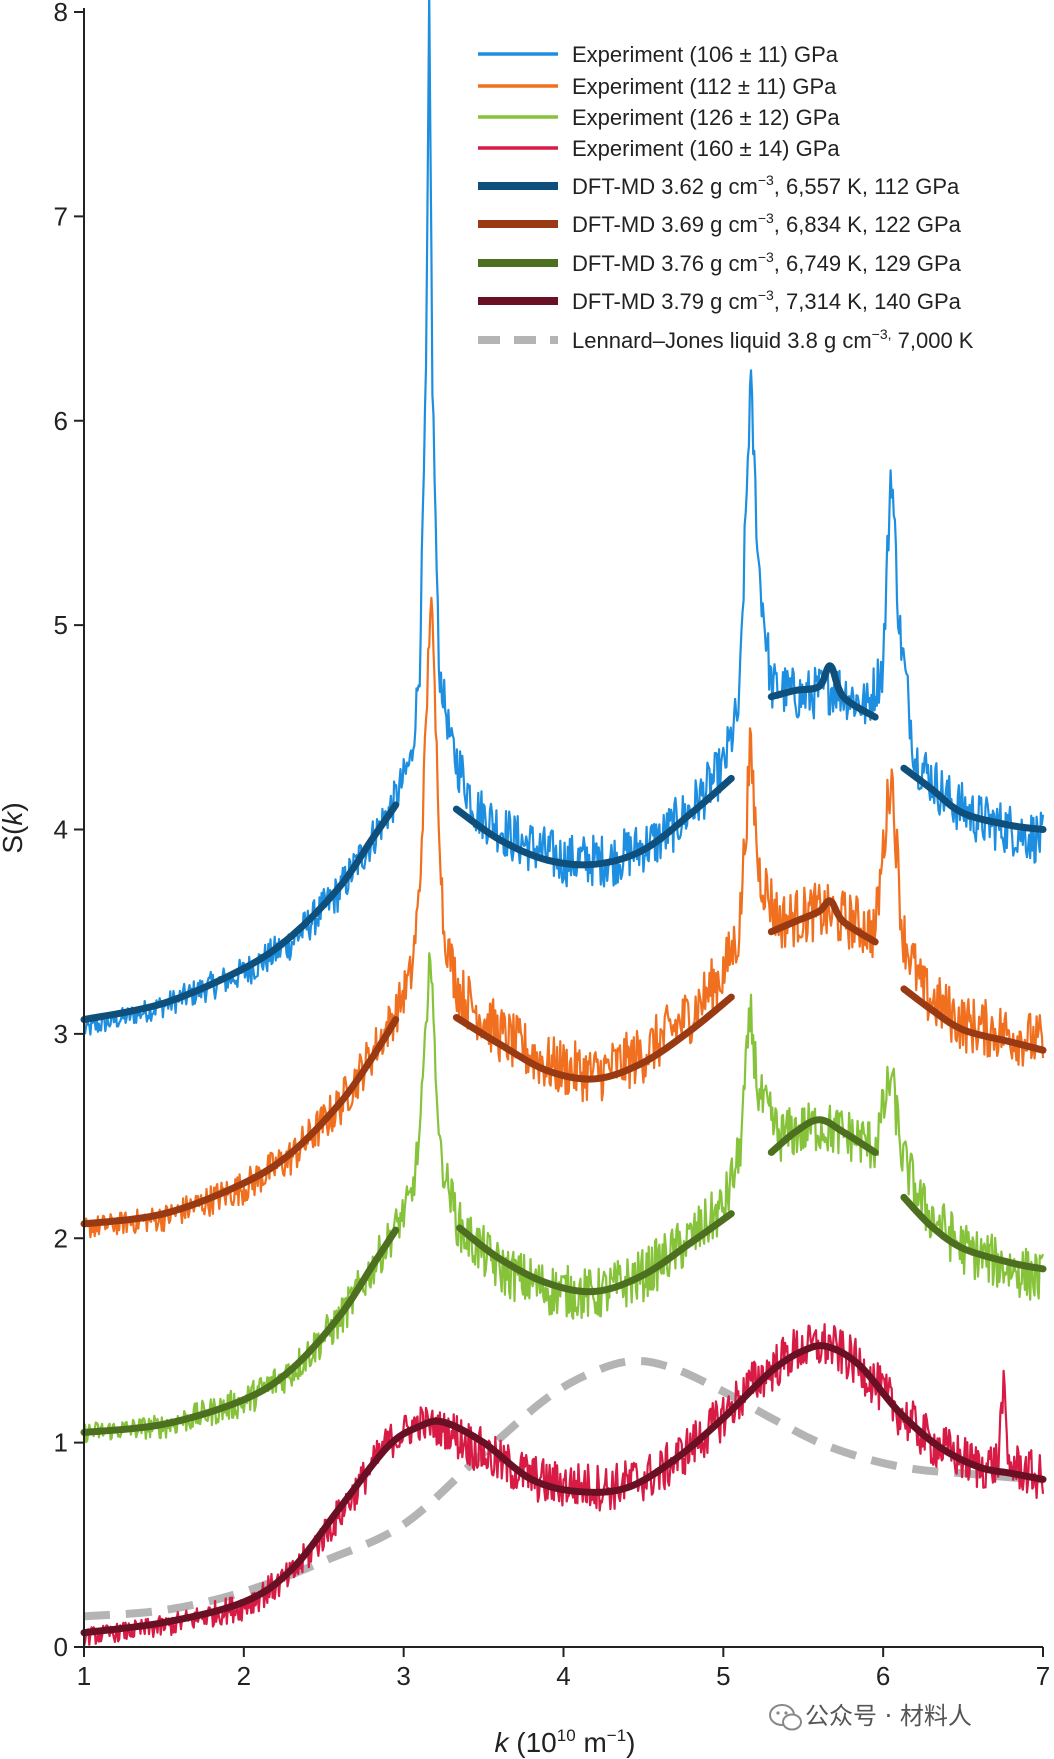 This screenshot has height=1759, width=1054. I want to click on legend-entry: DFT-MD 3.79 g cm−3, 7,314 K, 140 GPa, so click(720, 300).